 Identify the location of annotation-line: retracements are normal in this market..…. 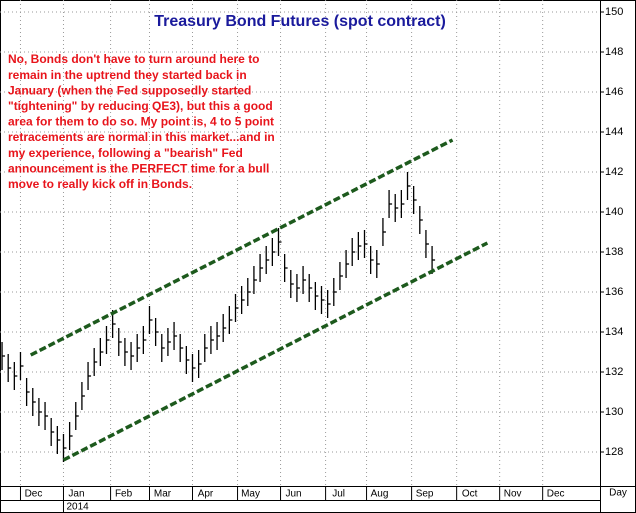
(141, 137).